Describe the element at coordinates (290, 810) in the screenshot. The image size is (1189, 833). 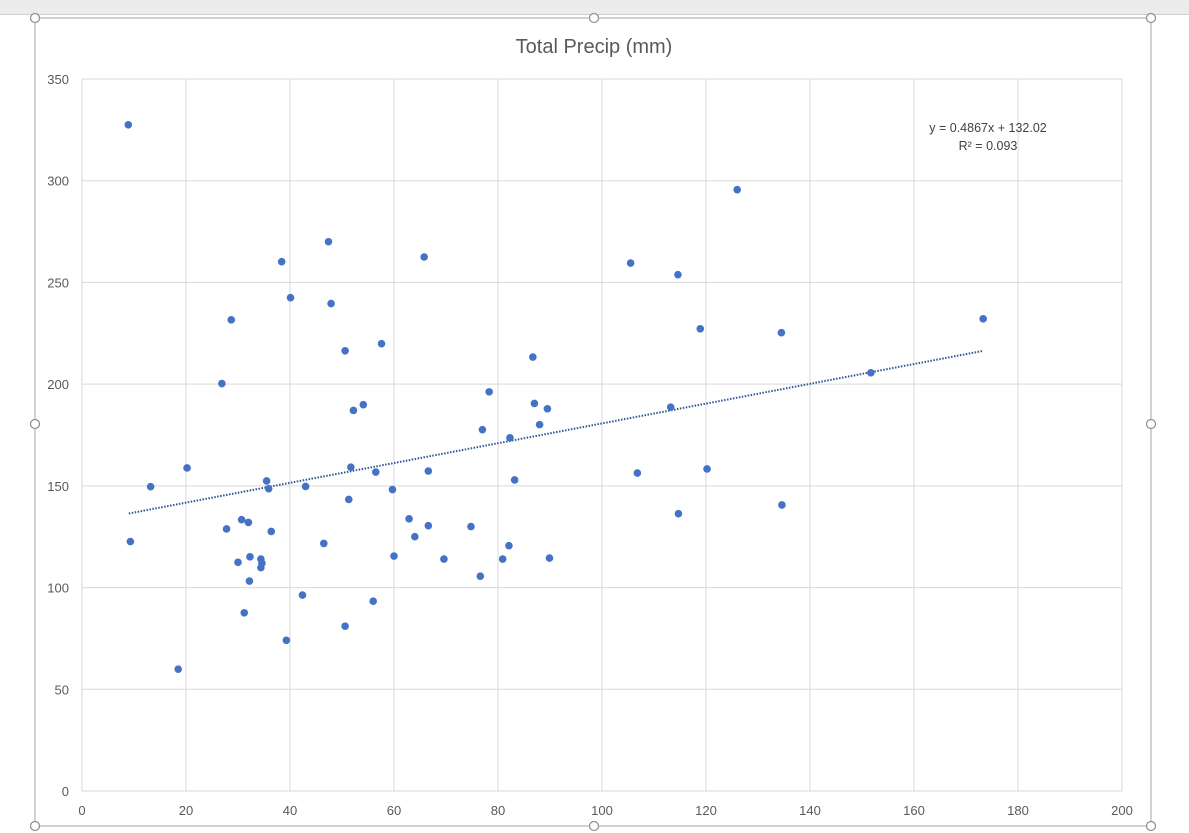
I see `x-tick-label: 40` at that location.